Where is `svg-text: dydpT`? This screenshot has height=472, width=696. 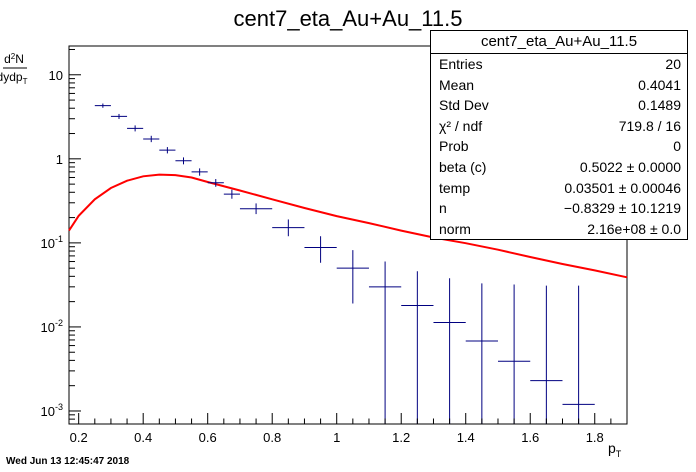 svg-text: dydpT is located at coordinates (14, 78).